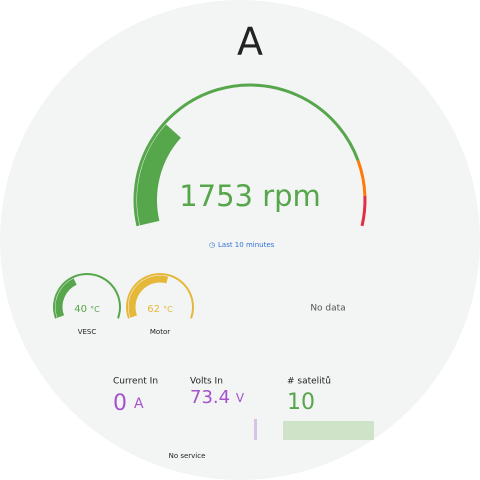  What do you see at coordinates (128, 403) in the screenshot?
I see `stat-value: 0 A` at bounding box center [128, 403].